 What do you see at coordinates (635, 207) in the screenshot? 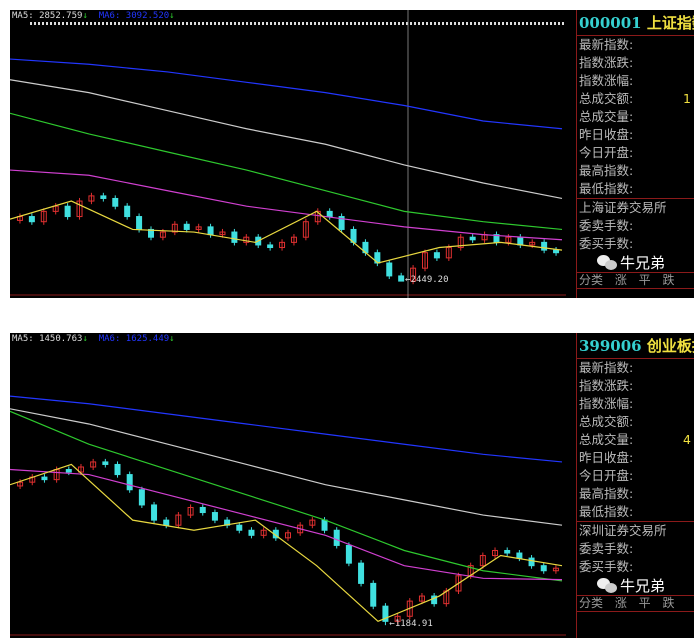
I see `exchange-label: 上海证券交易所` at bounding box center [635, 207].